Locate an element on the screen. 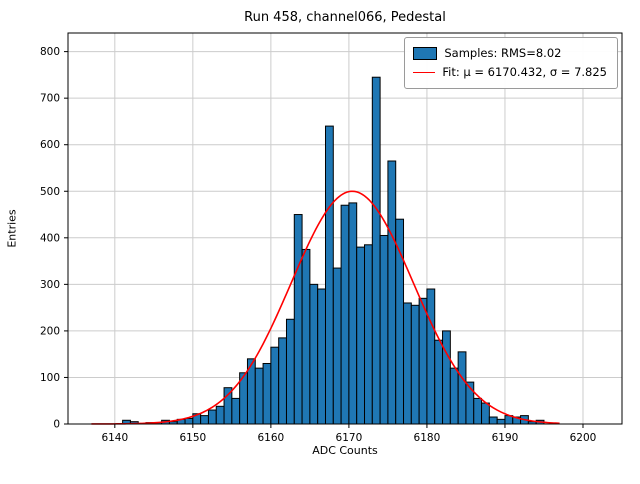  x-tick-label: 6180 is located at coordinates (427, 438).